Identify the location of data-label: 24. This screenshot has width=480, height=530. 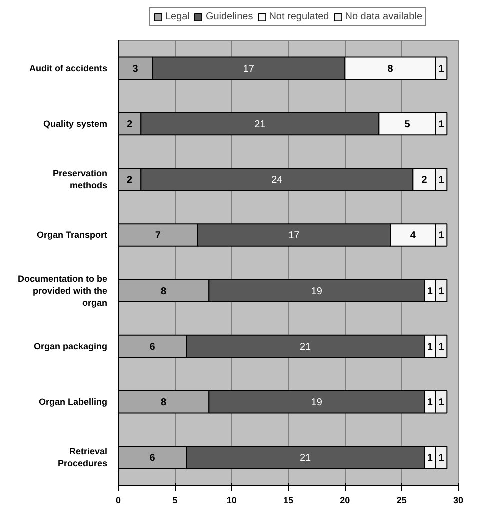
(278, 180).